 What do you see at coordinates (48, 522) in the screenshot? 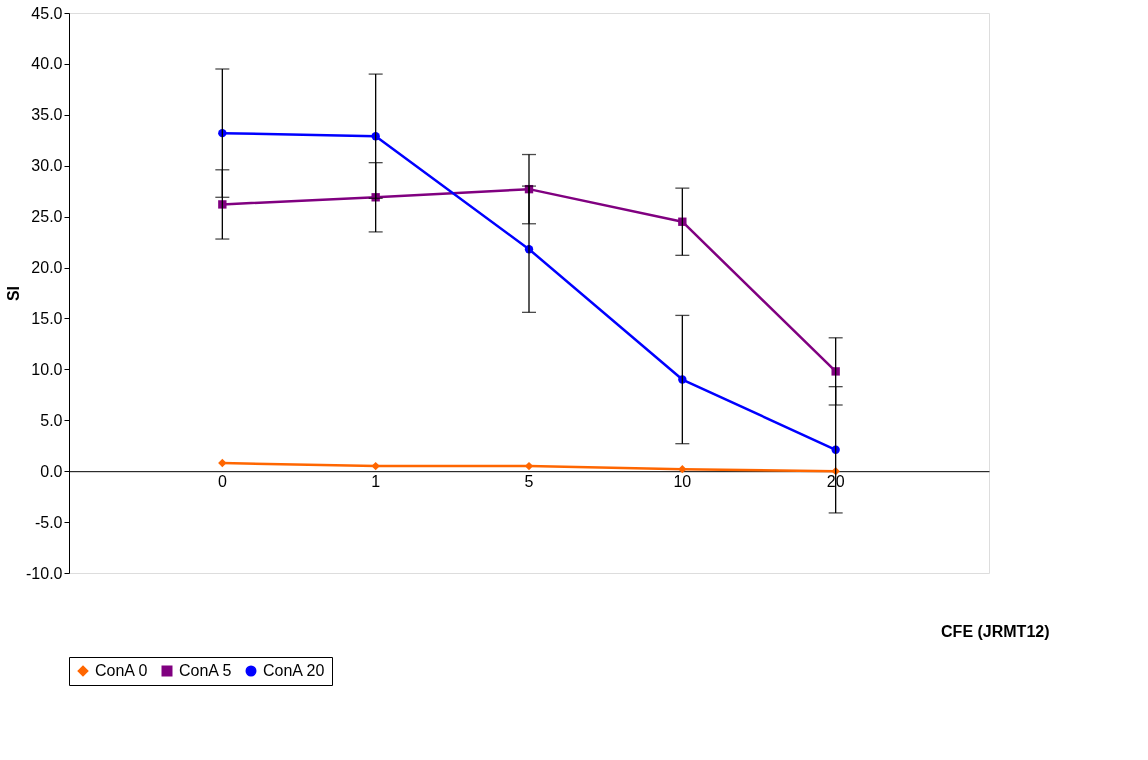
I see `y-tick-label: -5.0` at bounding box center [48, 522].